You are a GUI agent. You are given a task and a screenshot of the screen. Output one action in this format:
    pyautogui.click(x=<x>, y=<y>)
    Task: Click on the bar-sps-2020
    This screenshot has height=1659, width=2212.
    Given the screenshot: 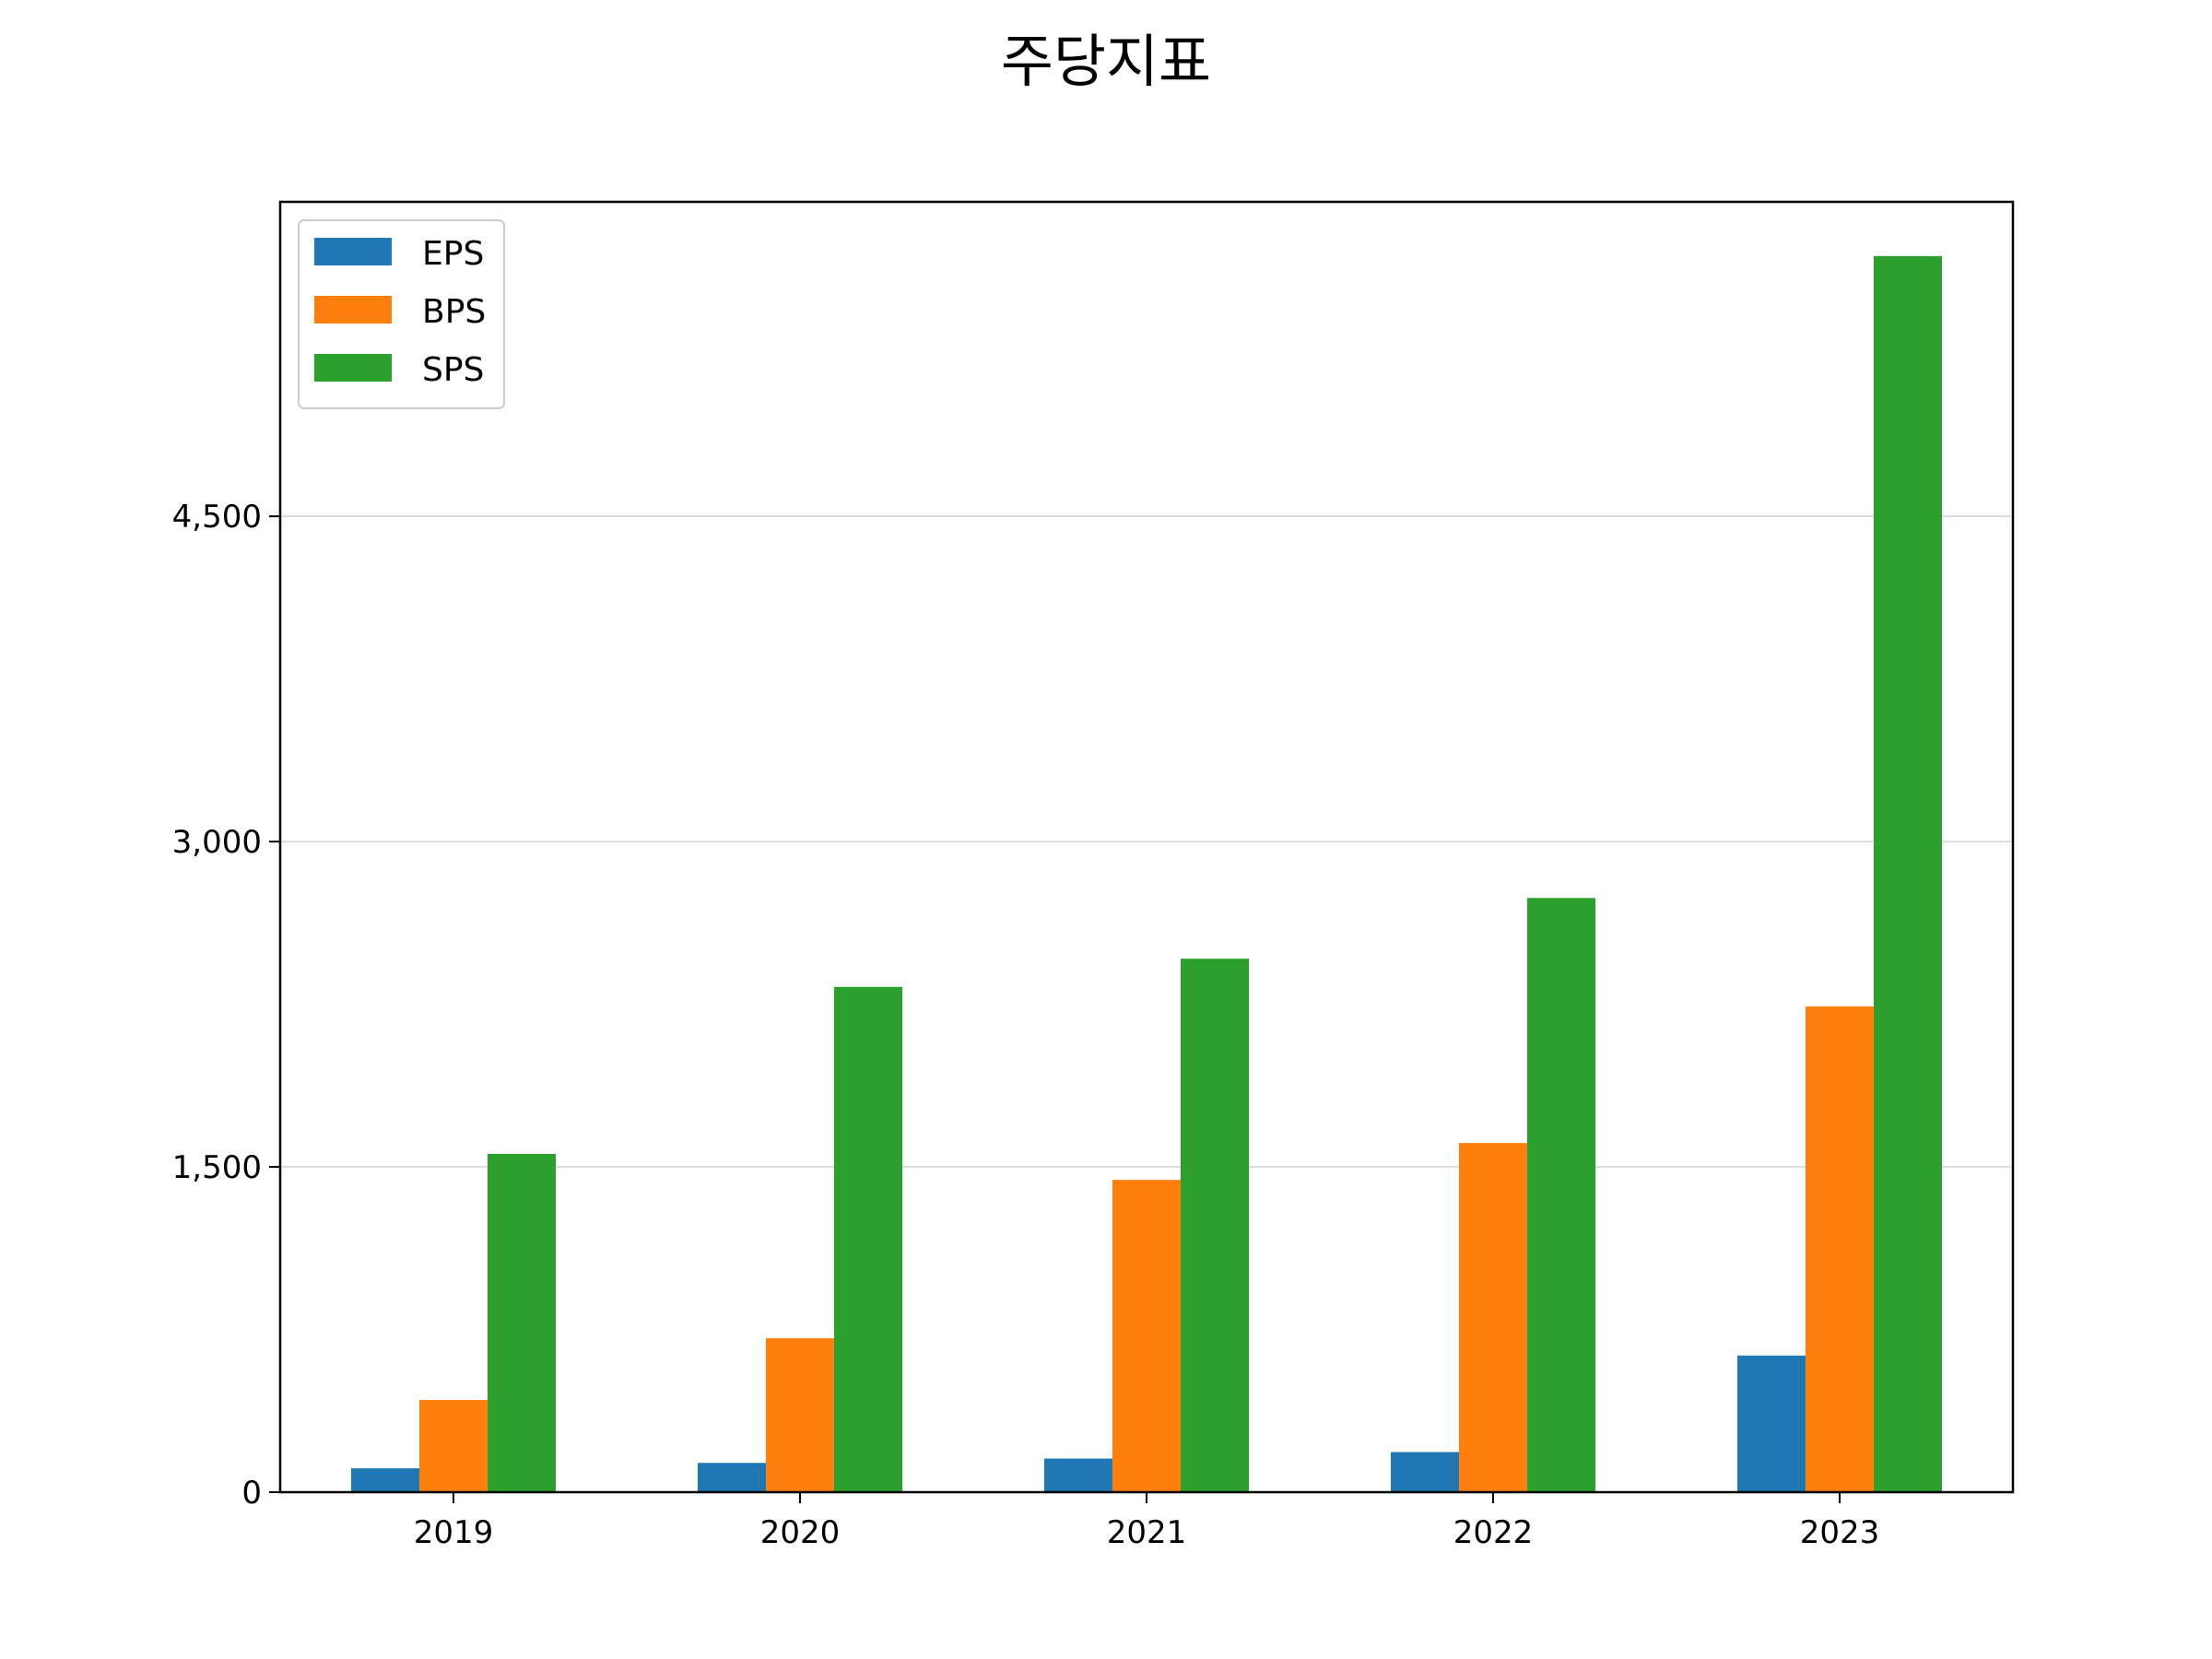 What is the action you would take?
    pyautogui.click(x=868, y=1239)
    